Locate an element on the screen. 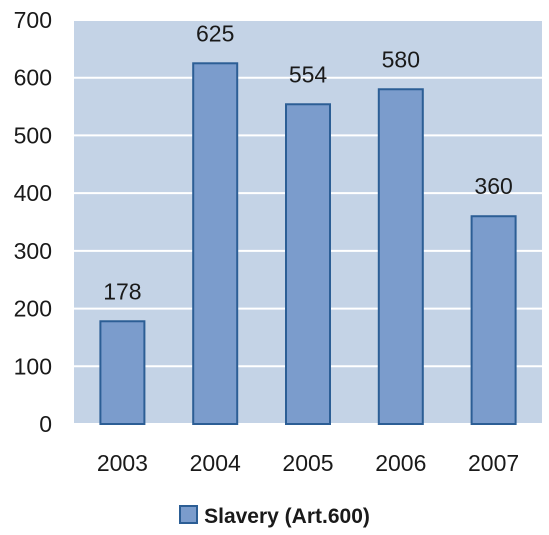  y-tick-label: 500 is located at coordinates (33, 135).